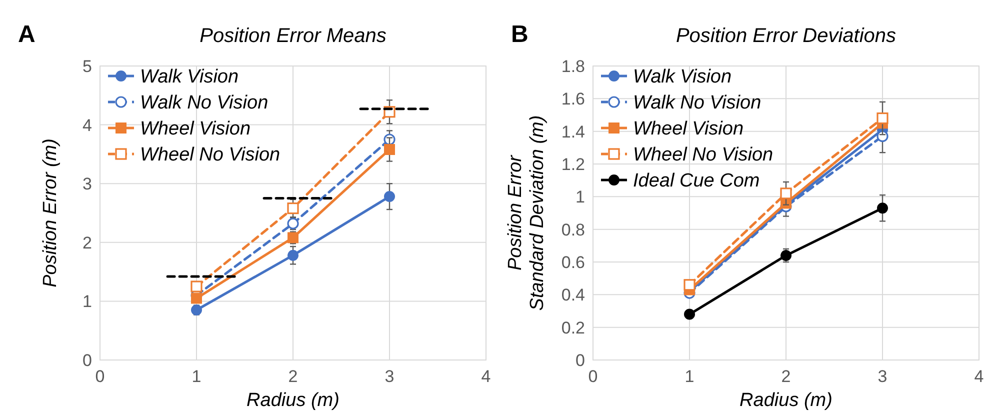  What do you see at coordinates (573, 99) in the screenshot?
I see `y-tick-label: 1.6` at bounding box center [573, 99].